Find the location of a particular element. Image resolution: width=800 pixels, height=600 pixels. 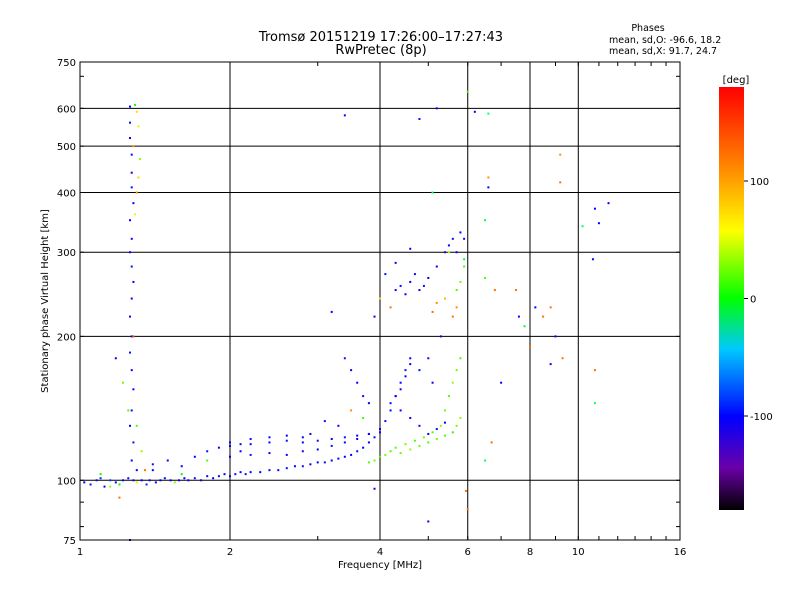

chart-subtitle: RwPretec (8p) is located at coordinates (380, 50).